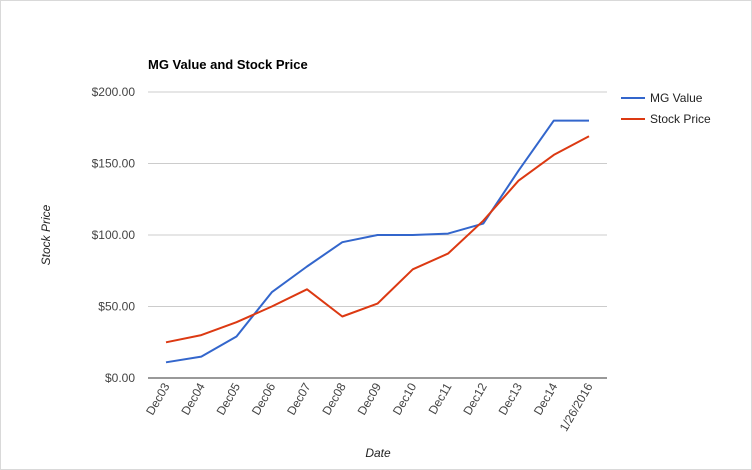 The width and height of the screenshot is (752, 470). Describe the element at coordinates (114, 92) in the screenshot. I see `y-tick-label: $200.00` at that location.